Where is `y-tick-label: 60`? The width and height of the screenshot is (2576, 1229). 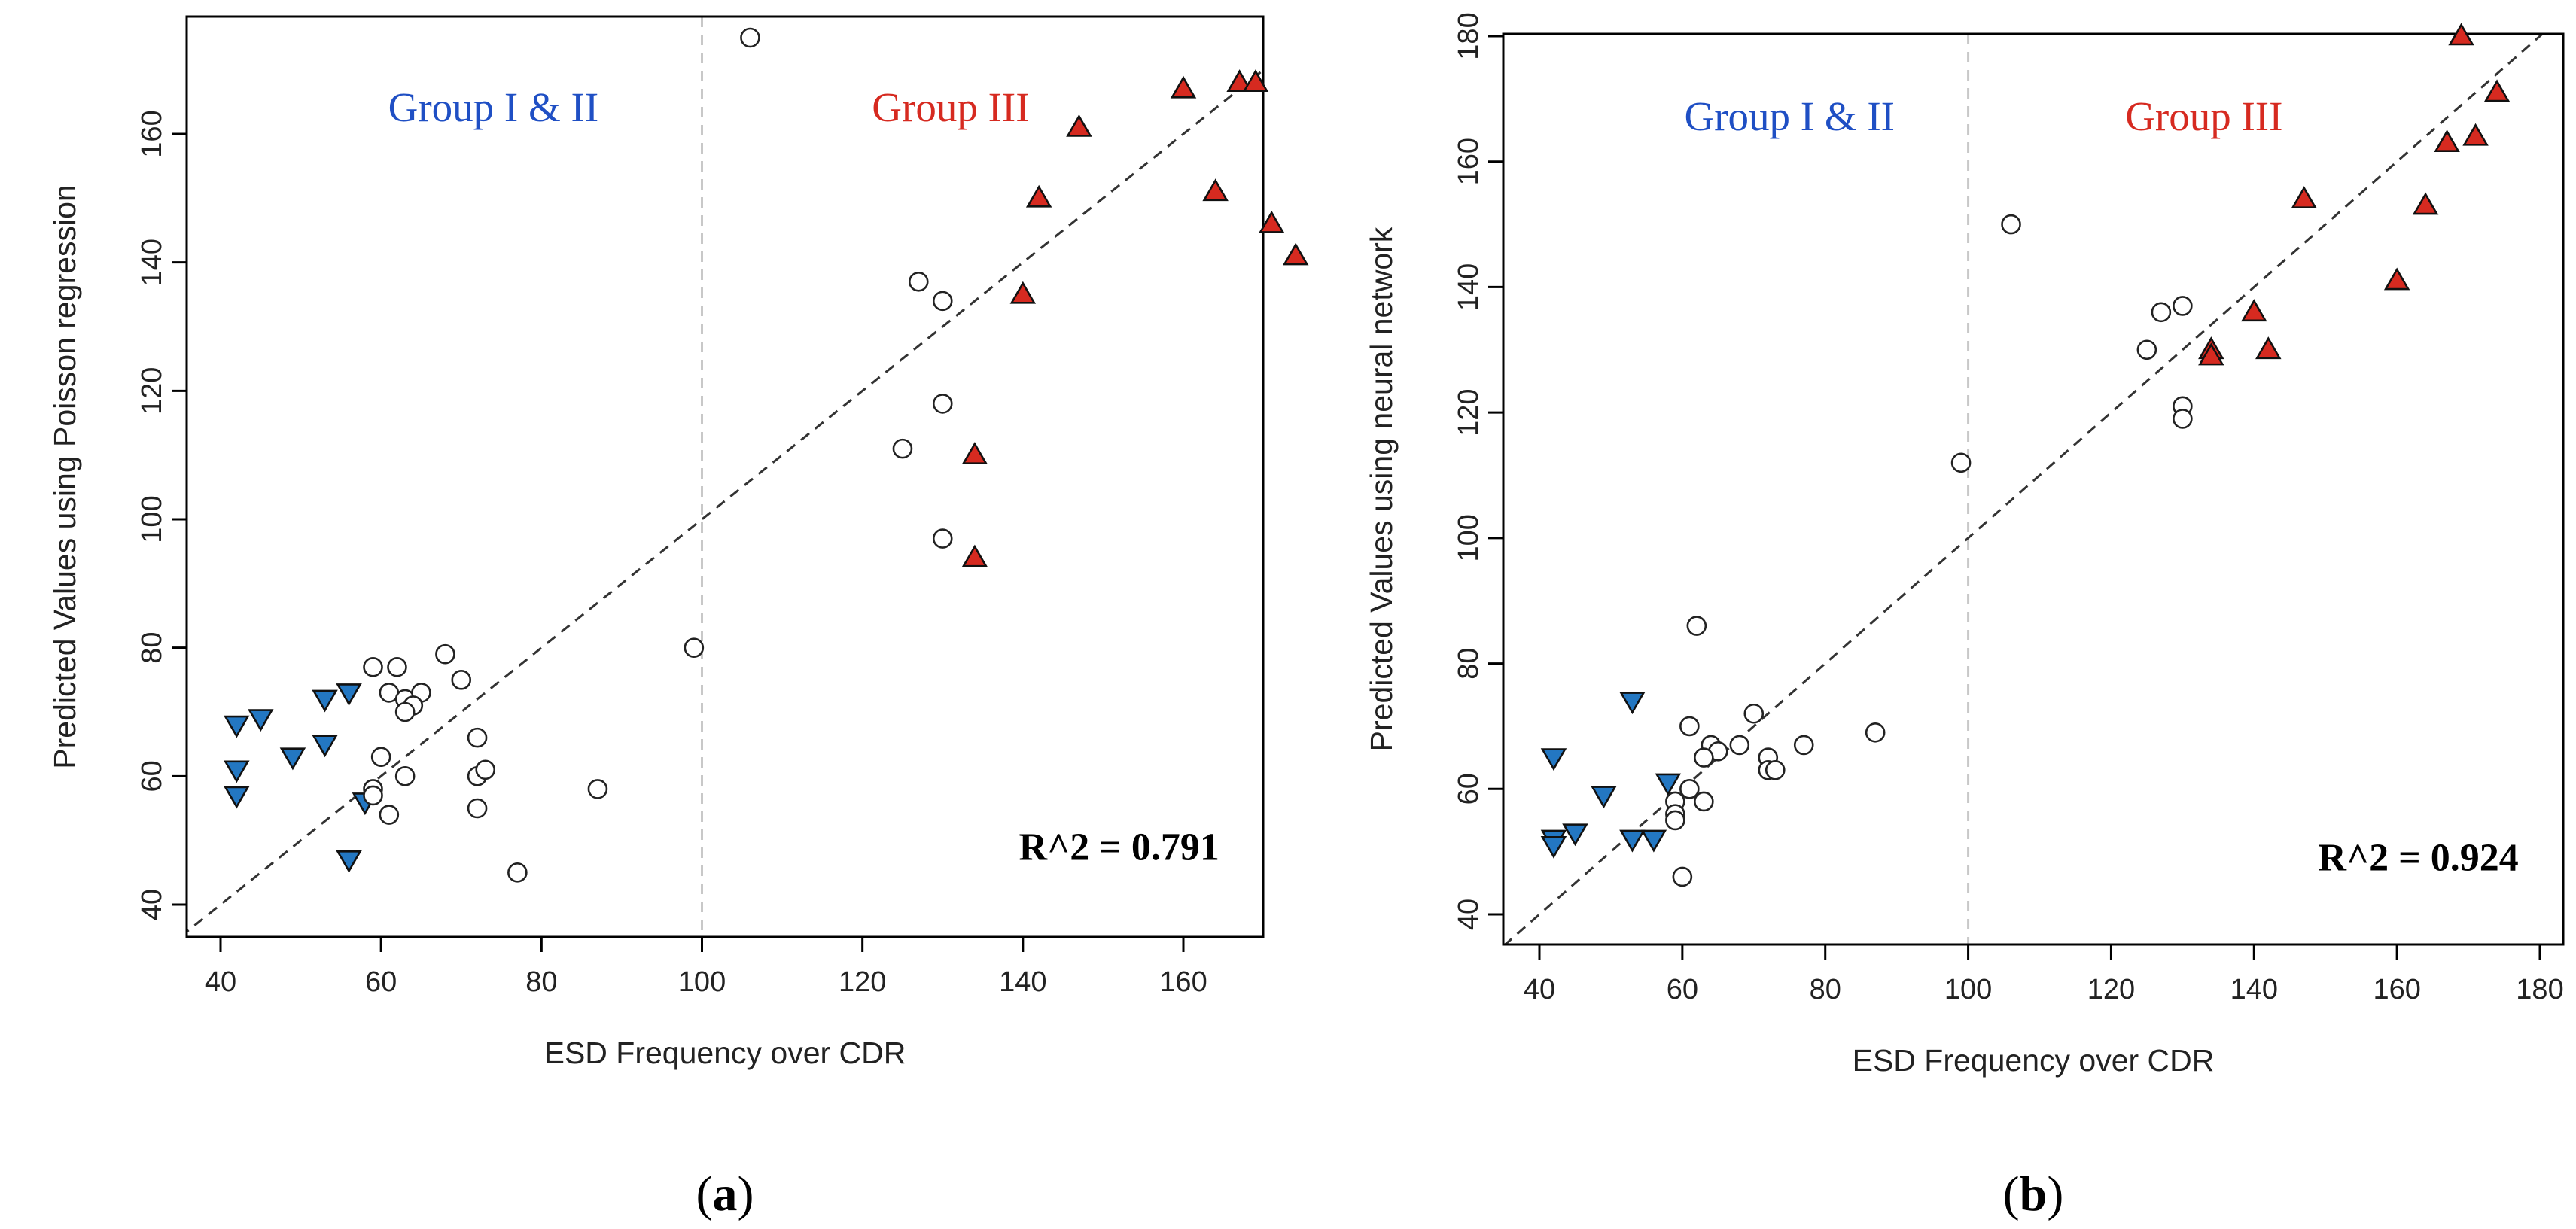 y-tick-label: 60 is located at coordinates (1468, 789).